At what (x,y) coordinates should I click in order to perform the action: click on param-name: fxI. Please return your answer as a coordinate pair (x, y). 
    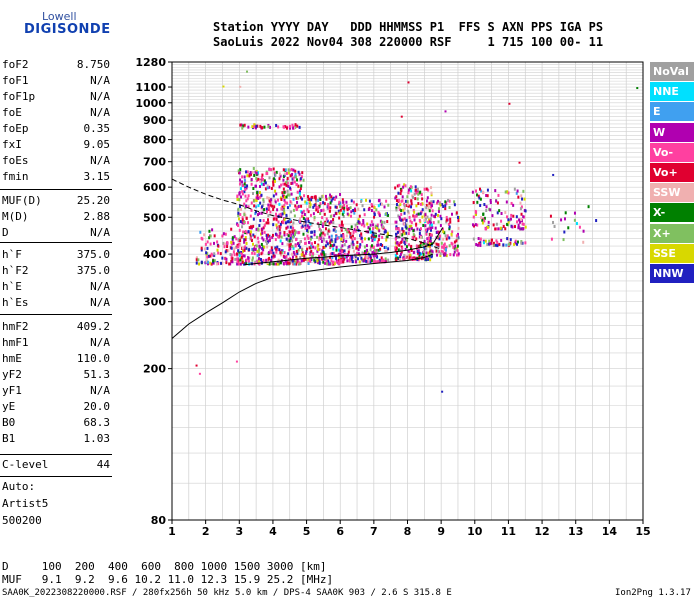
    Looking at the image, I should click on (12, 144).